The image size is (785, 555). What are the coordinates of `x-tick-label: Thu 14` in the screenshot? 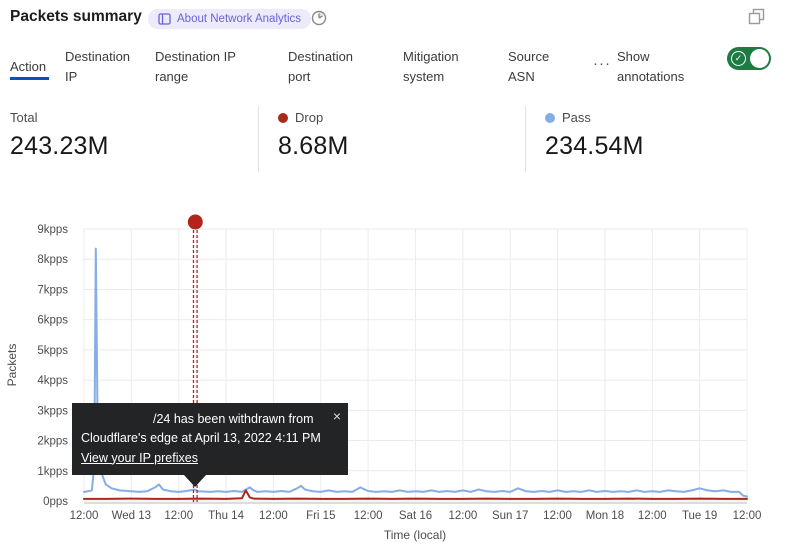 It's located at (226, 516).